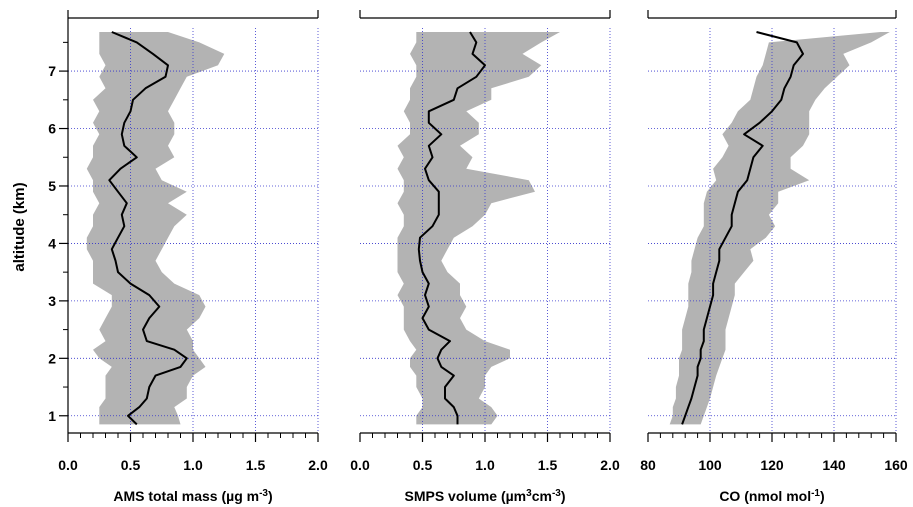  What do you see at coordinates (19, 226) in the screenshot?
I see `y-axis-label: altitude (km)` at bounding box center [19, 226].